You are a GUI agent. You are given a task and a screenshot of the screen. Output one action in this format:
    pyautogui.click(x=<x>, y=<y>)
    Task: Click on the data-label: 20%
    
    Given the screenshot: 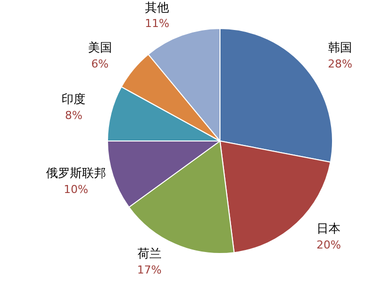 What is the action you would take?
    pyautogui.click(x=328, y=245)
    